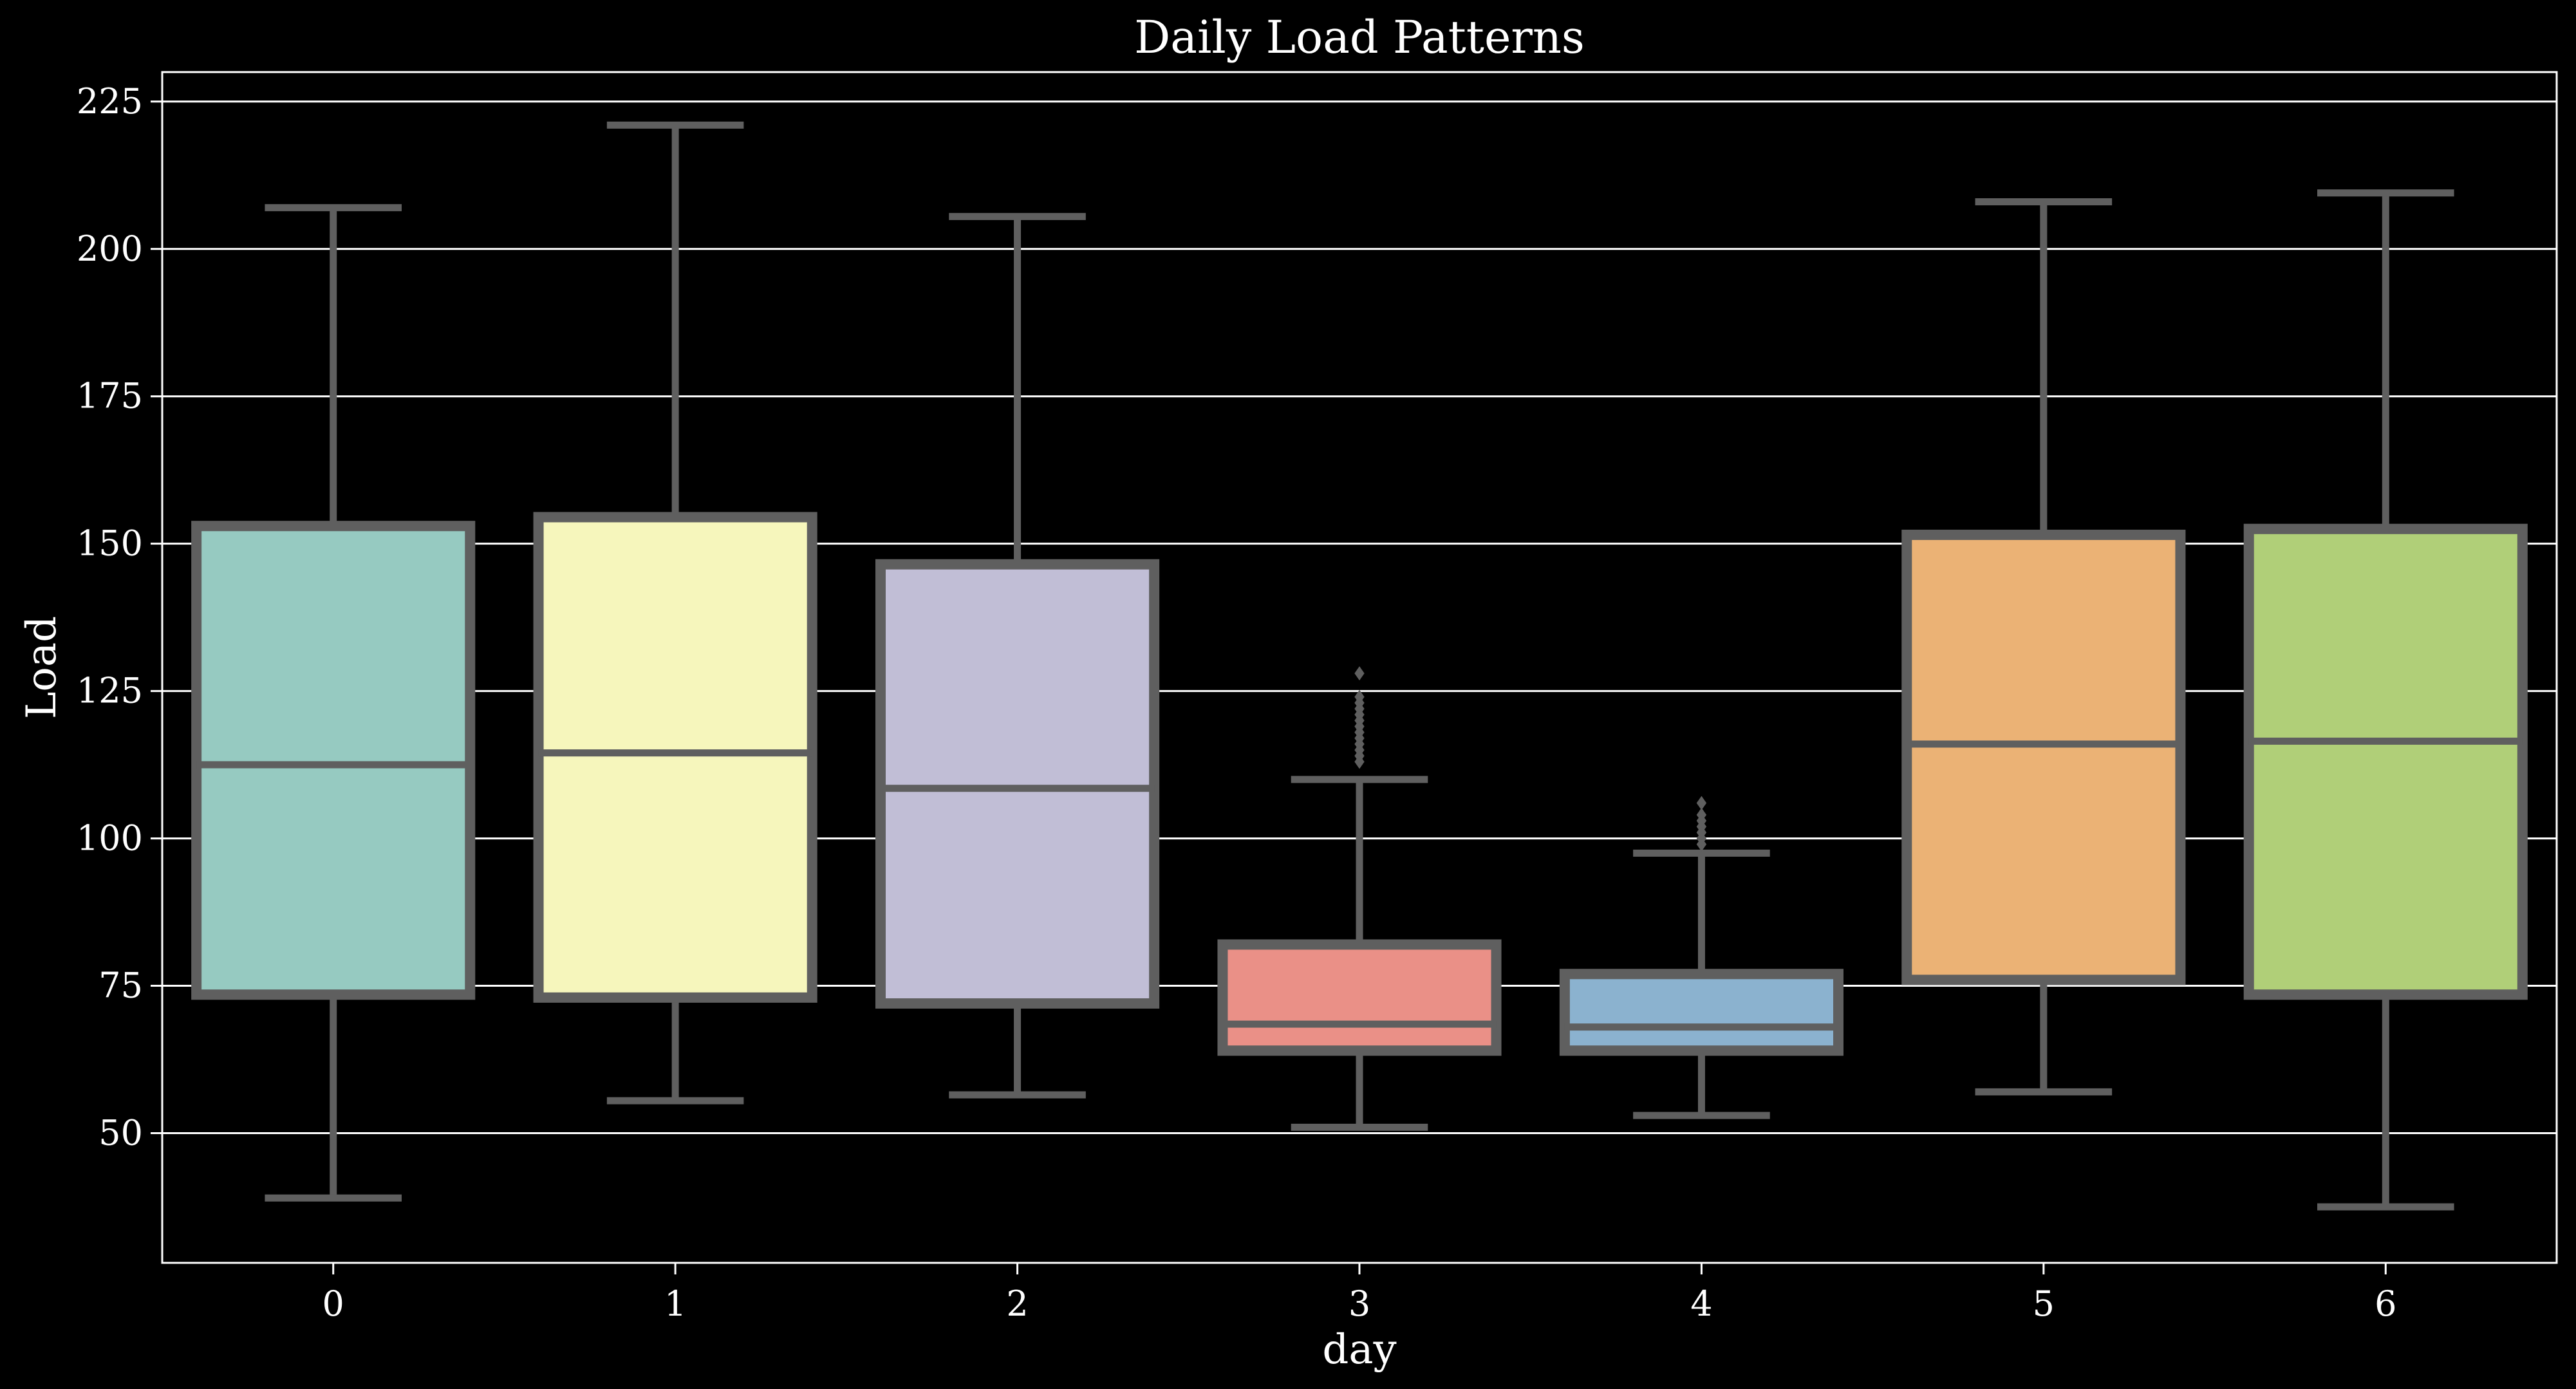 Image resolution: width=2576 pixels, height=1389 pixels. I want to click on y-tick-label: 200, so click(110, 248).